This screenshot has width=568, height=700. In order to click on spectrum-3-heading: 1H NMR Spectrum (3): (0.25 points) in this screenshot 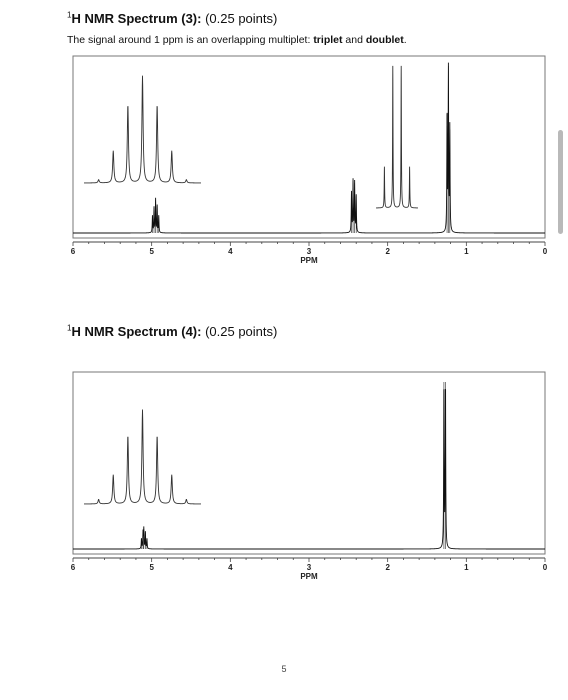, I will do `click(172, 18)`.